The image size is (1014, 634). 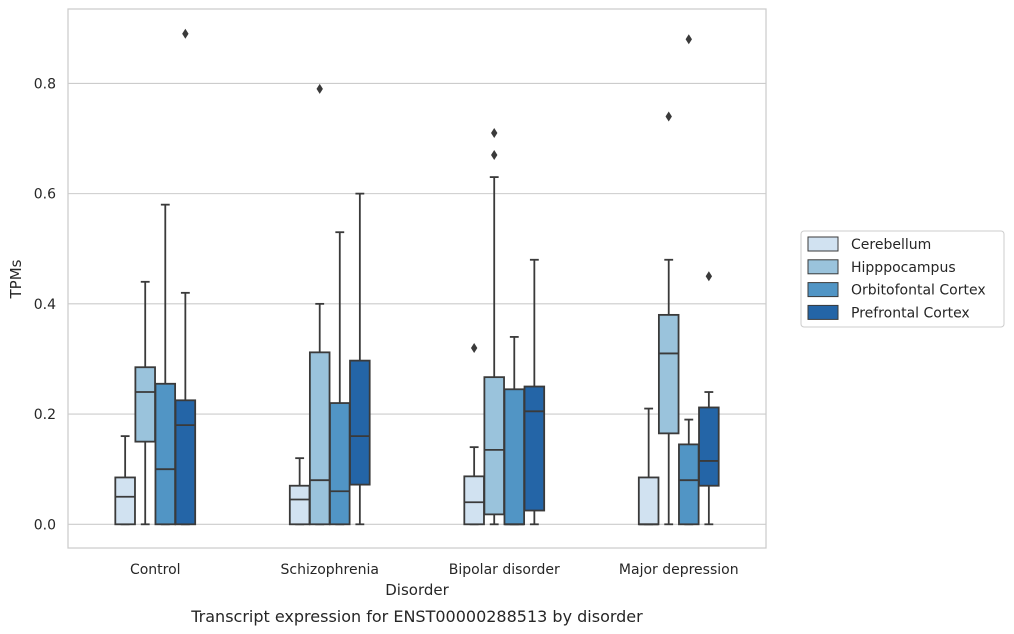 What do you see at coordinates (891, 245) in the screenshot?
I see `legend-label: Cerebellum` at bounding box center [891, 245].